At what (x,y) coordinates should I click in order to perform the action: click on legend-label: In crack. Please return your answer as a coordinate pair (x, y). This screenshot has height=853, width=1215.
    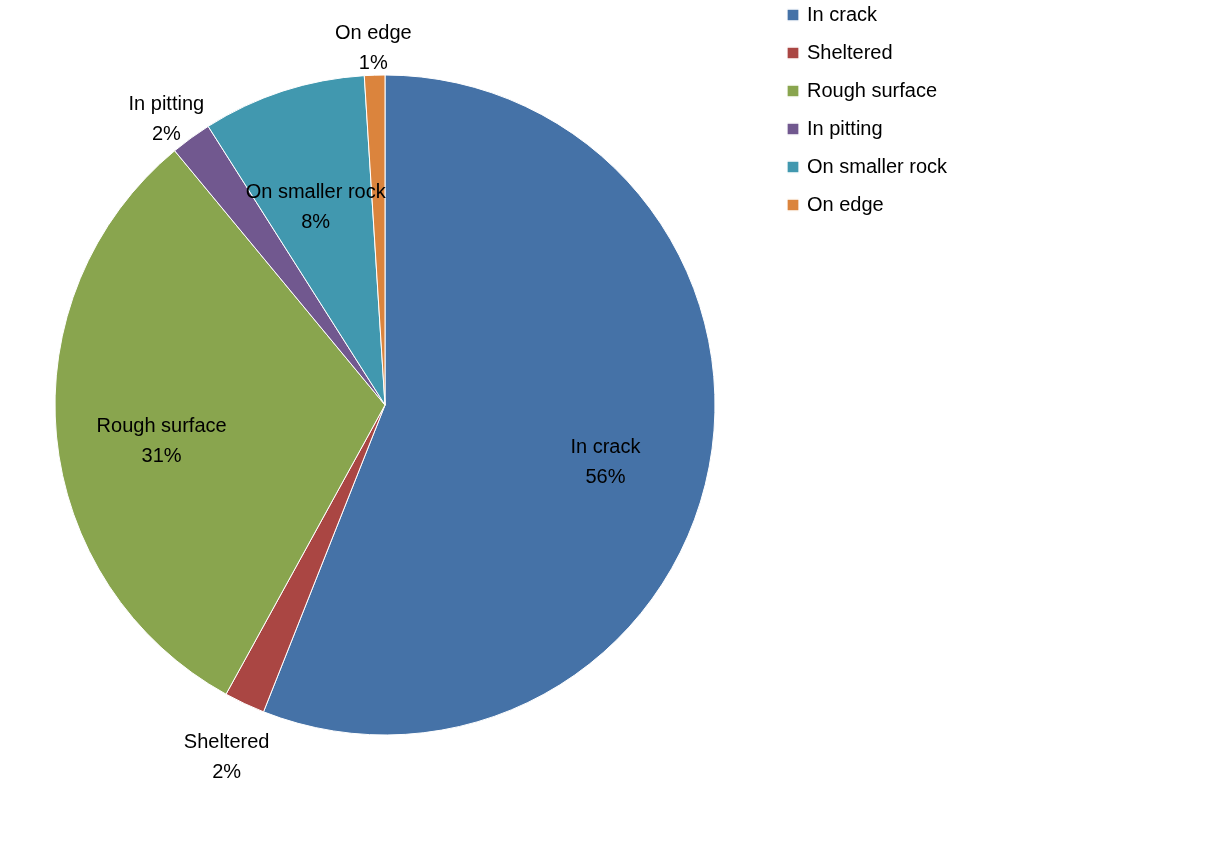
    Looking at the image, I should click on (843, 14).